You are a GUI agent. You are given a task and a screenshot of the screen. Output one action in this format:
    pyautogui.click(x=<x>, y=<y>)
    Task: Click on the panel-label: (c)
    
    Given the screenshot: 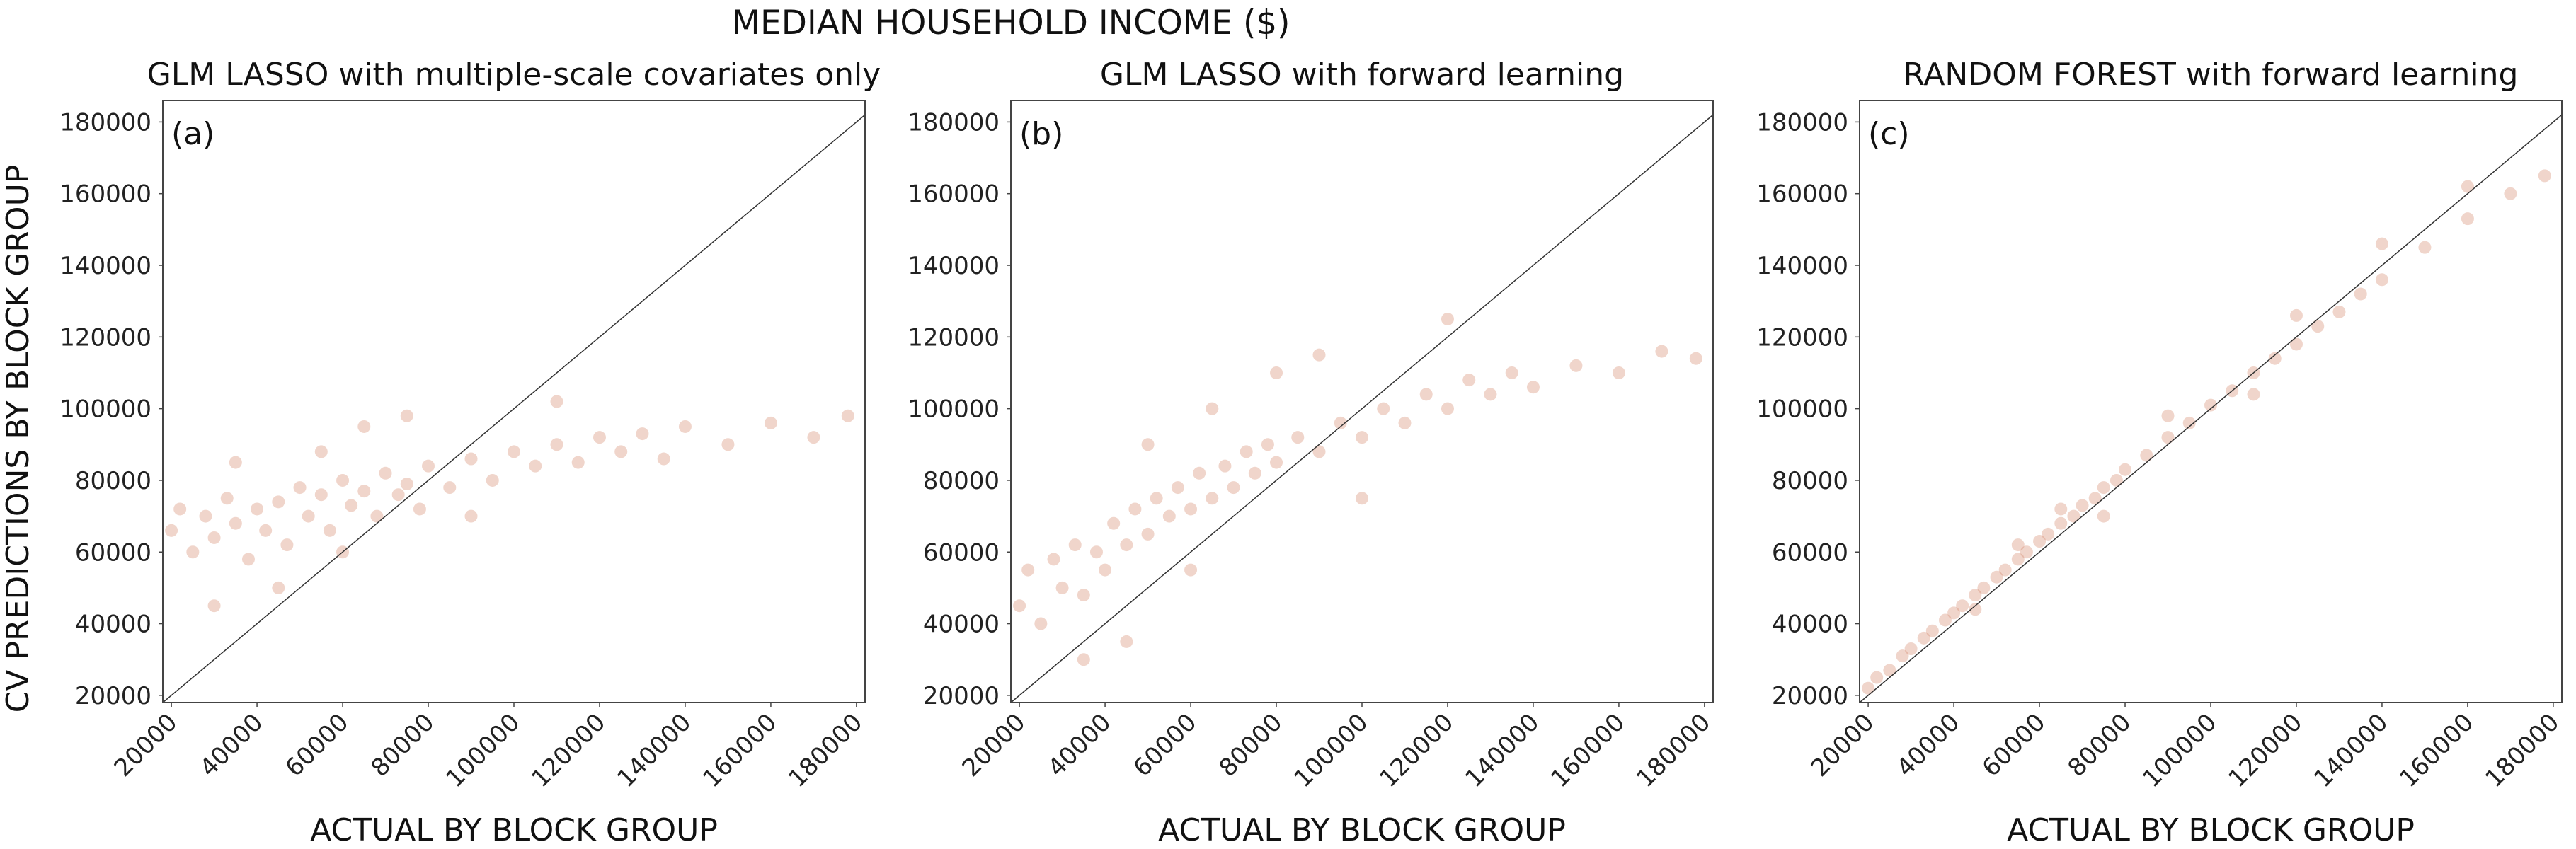 What is the action you would take?
    pyautogui.click(x=1889, y=134)
    